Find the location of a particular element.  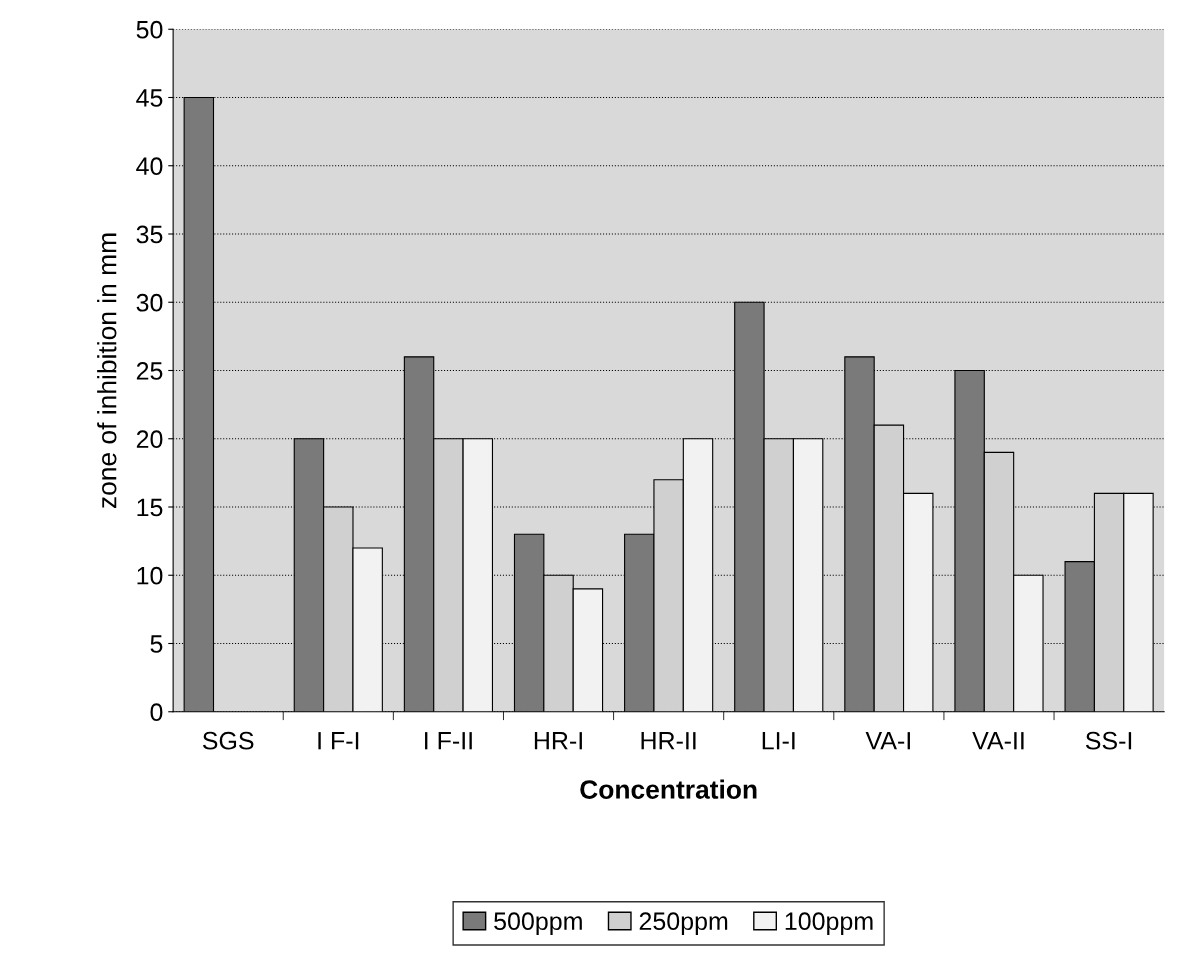

legend-label: 500ppm is located at coordinates (538, 923).